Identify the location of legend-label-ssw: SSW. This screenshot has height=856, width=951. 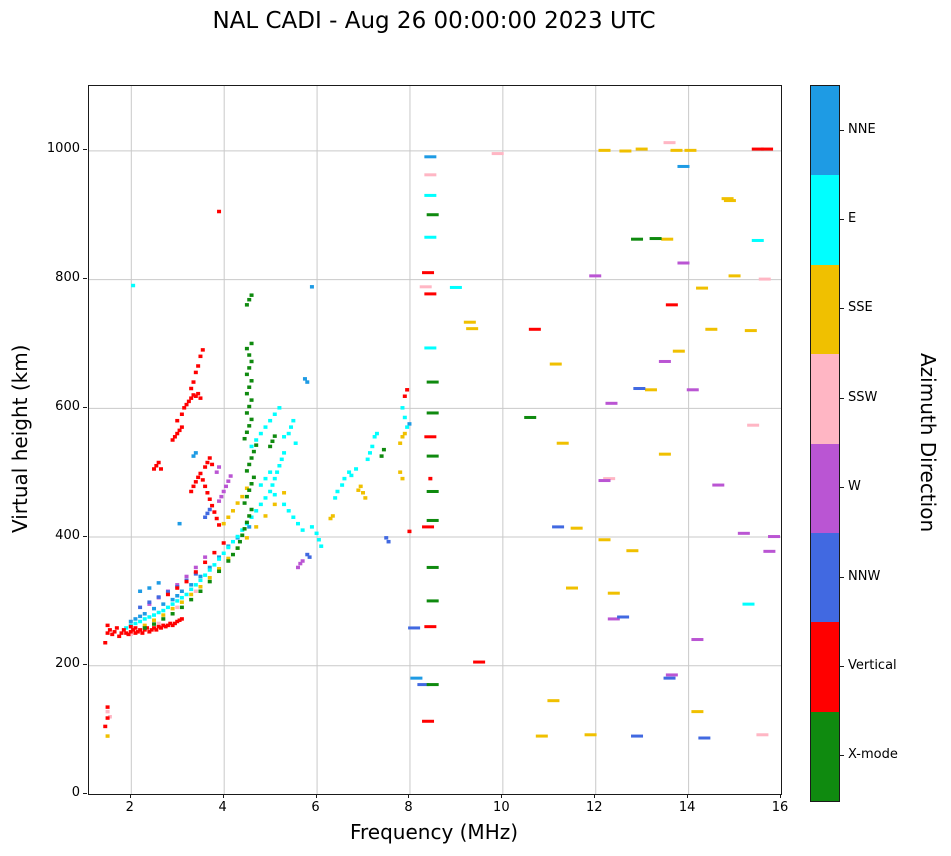
(863, 397).